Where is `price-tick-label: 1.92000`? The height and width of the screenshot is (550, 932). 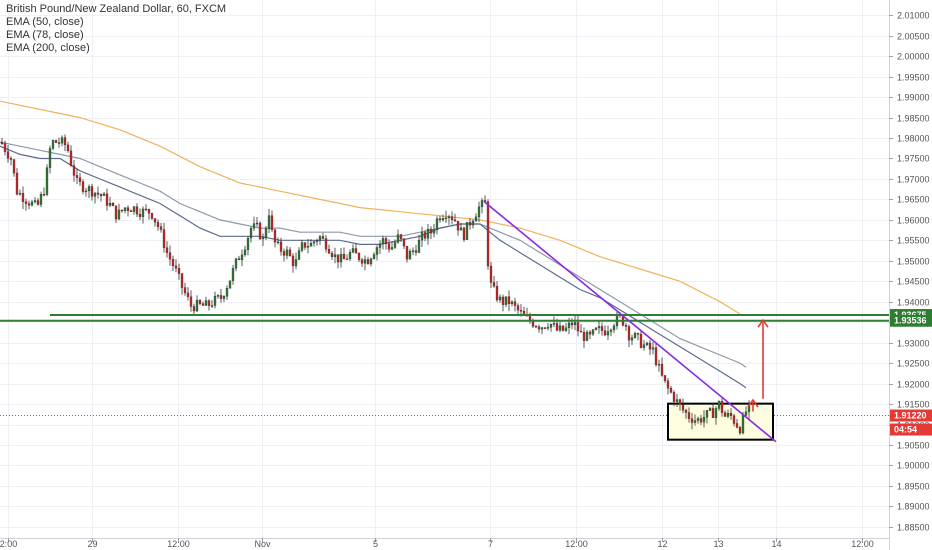 price-tick-label: 1.92000 is located at coordinates (913, 385).